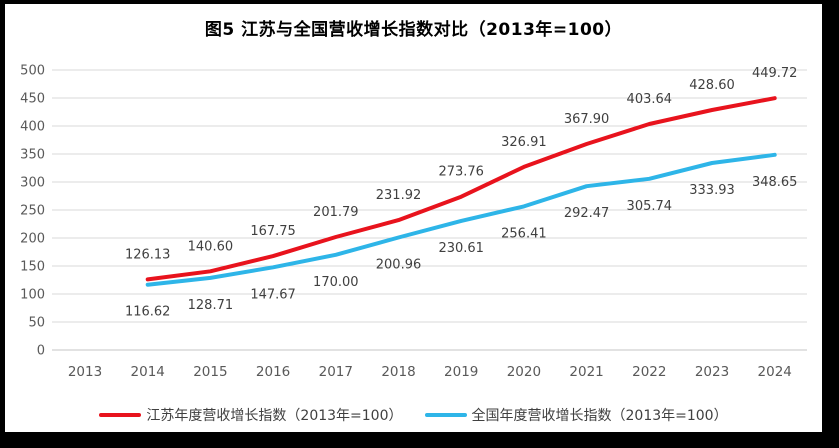  I want to click on legend-item-national: 全国年度营收增长指数（2013年=100）, so click(576, 415).